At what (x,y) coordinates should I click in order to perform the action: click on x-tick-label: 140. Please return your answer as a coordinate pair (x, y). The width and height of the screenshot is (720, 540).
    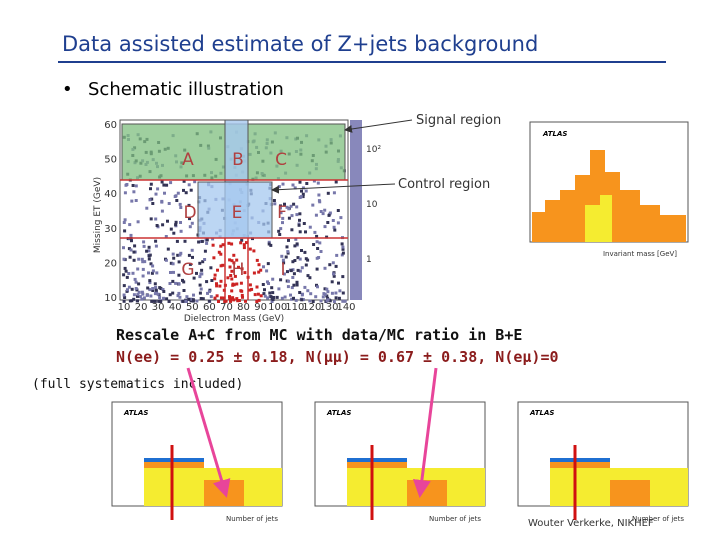
    Looking at the image, I should click on (345, 307).